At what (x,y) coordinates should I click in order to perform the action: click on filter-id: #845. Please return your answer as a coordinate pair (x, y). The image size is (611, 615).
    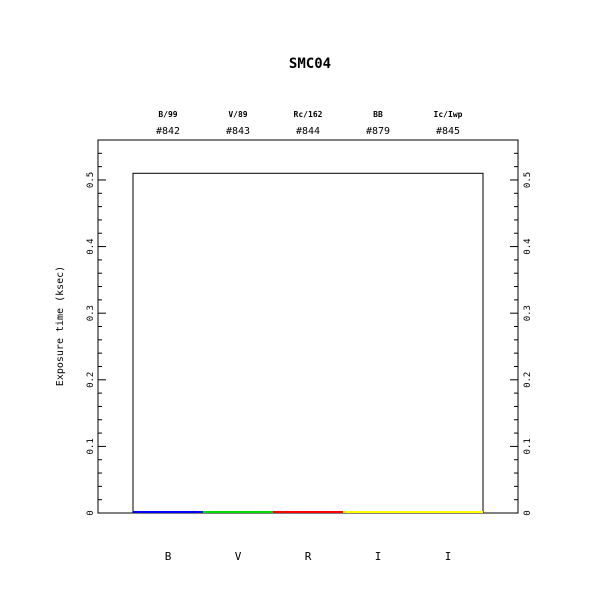
    Looking at the image, I should click on (448, 131).